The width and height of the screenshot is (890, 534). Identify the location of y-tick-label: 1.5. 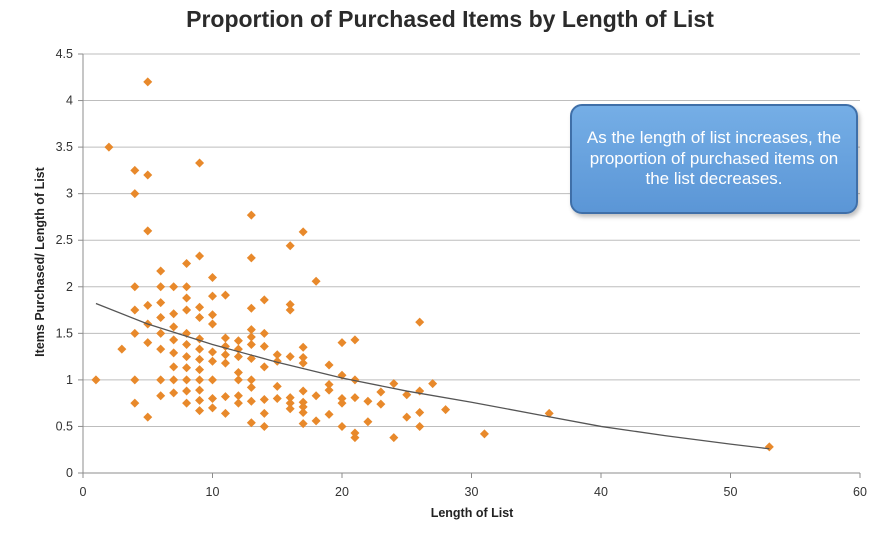
(64, 333).